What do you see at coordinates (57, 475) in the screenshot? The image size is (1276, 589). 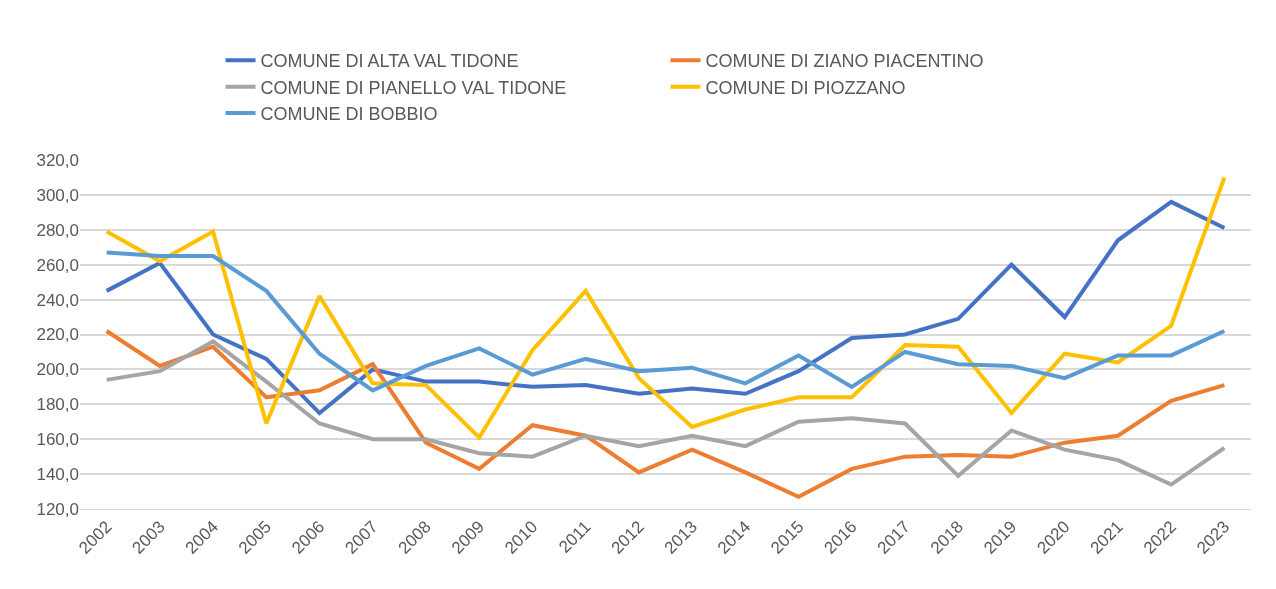 I see `y-tick-label: 140,0` at bounding box center [57, 475].